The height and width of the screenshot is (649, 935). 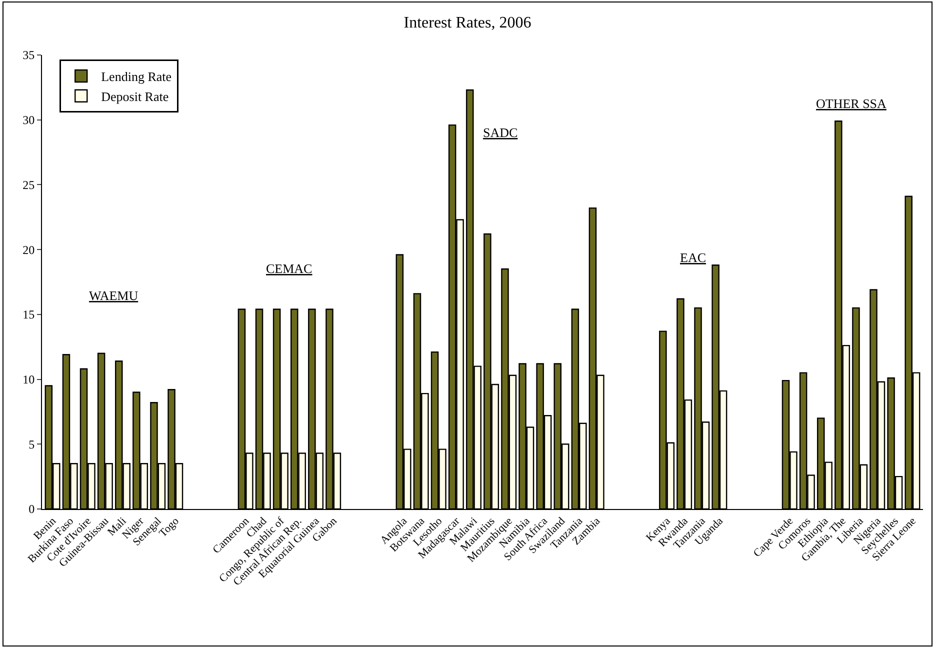 I want to click on y-tick-label: 0, so click(x=31, y=509).